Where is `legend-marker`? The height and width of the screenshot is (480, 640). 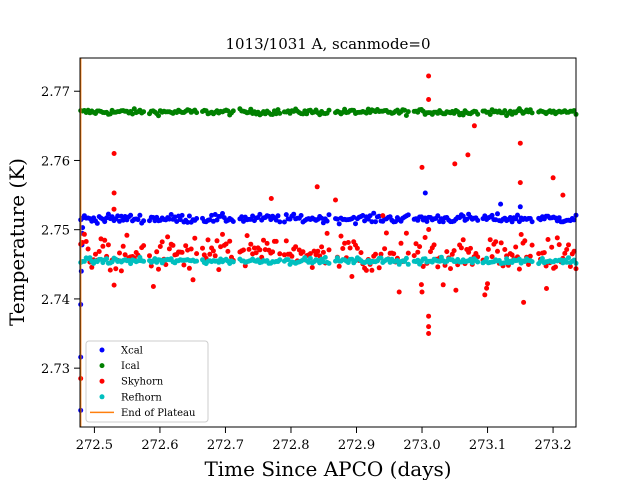 legend-marker is located at coordinates (102, 350).